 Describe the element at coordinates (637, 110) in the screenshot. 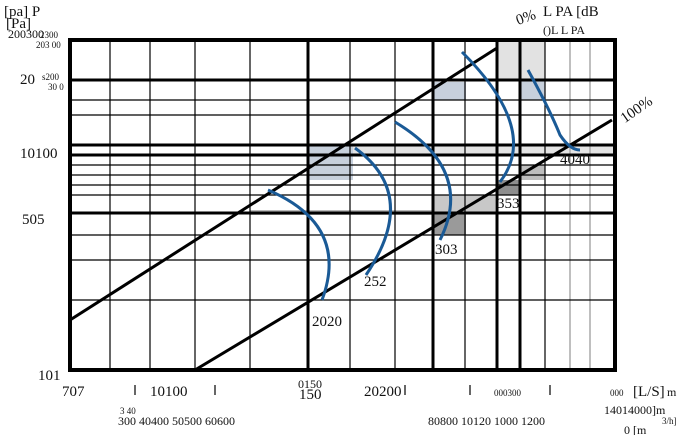

I see `right-full: 100%` at that location.